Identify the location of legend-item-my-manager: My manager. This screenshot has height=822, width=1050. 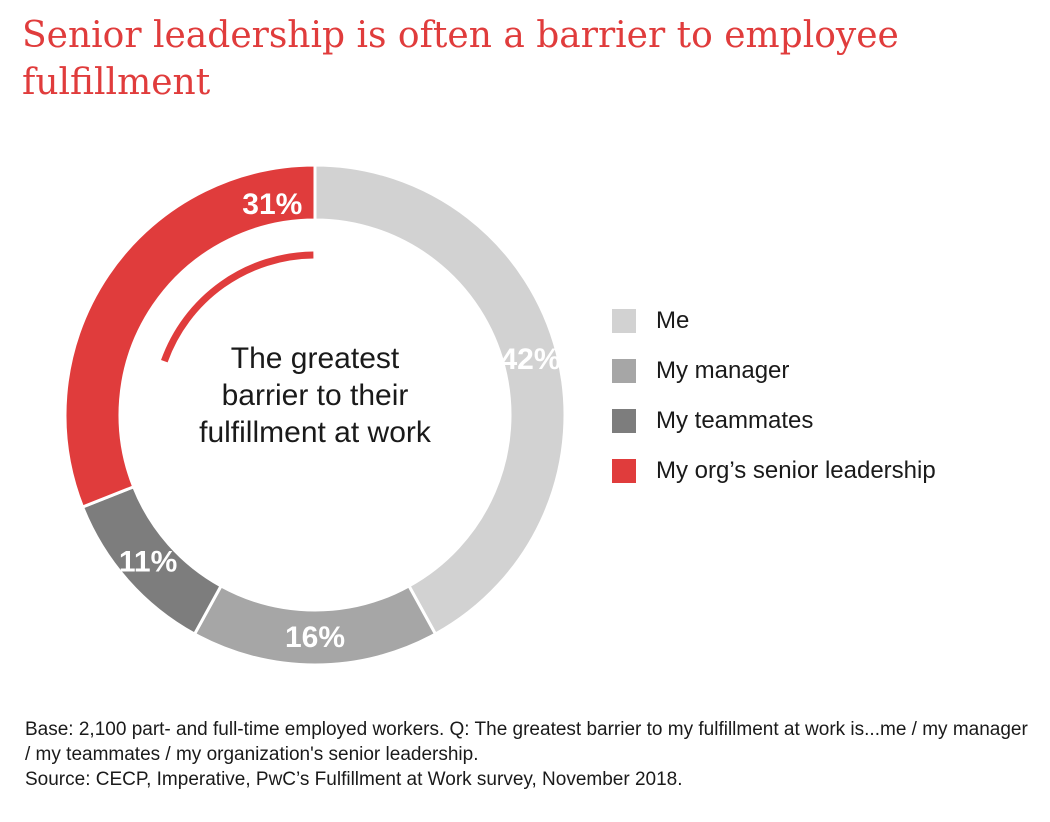
(774, 371).